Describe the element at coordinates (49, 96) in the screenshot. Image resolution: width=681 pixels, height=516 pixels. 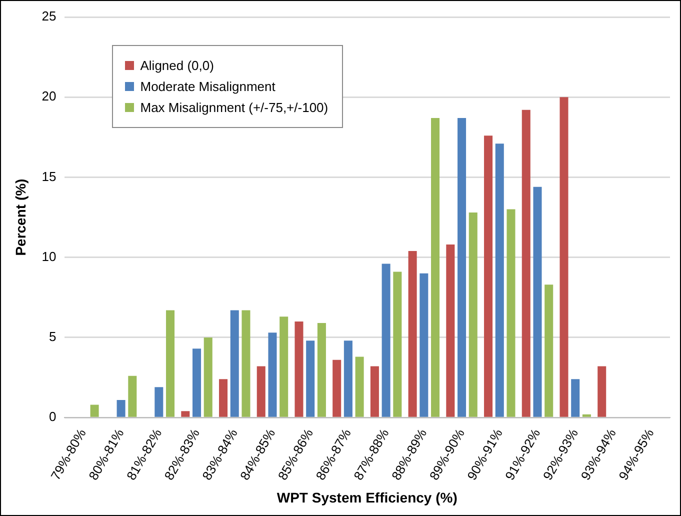
I see `y-tick-label: 20` at that location.